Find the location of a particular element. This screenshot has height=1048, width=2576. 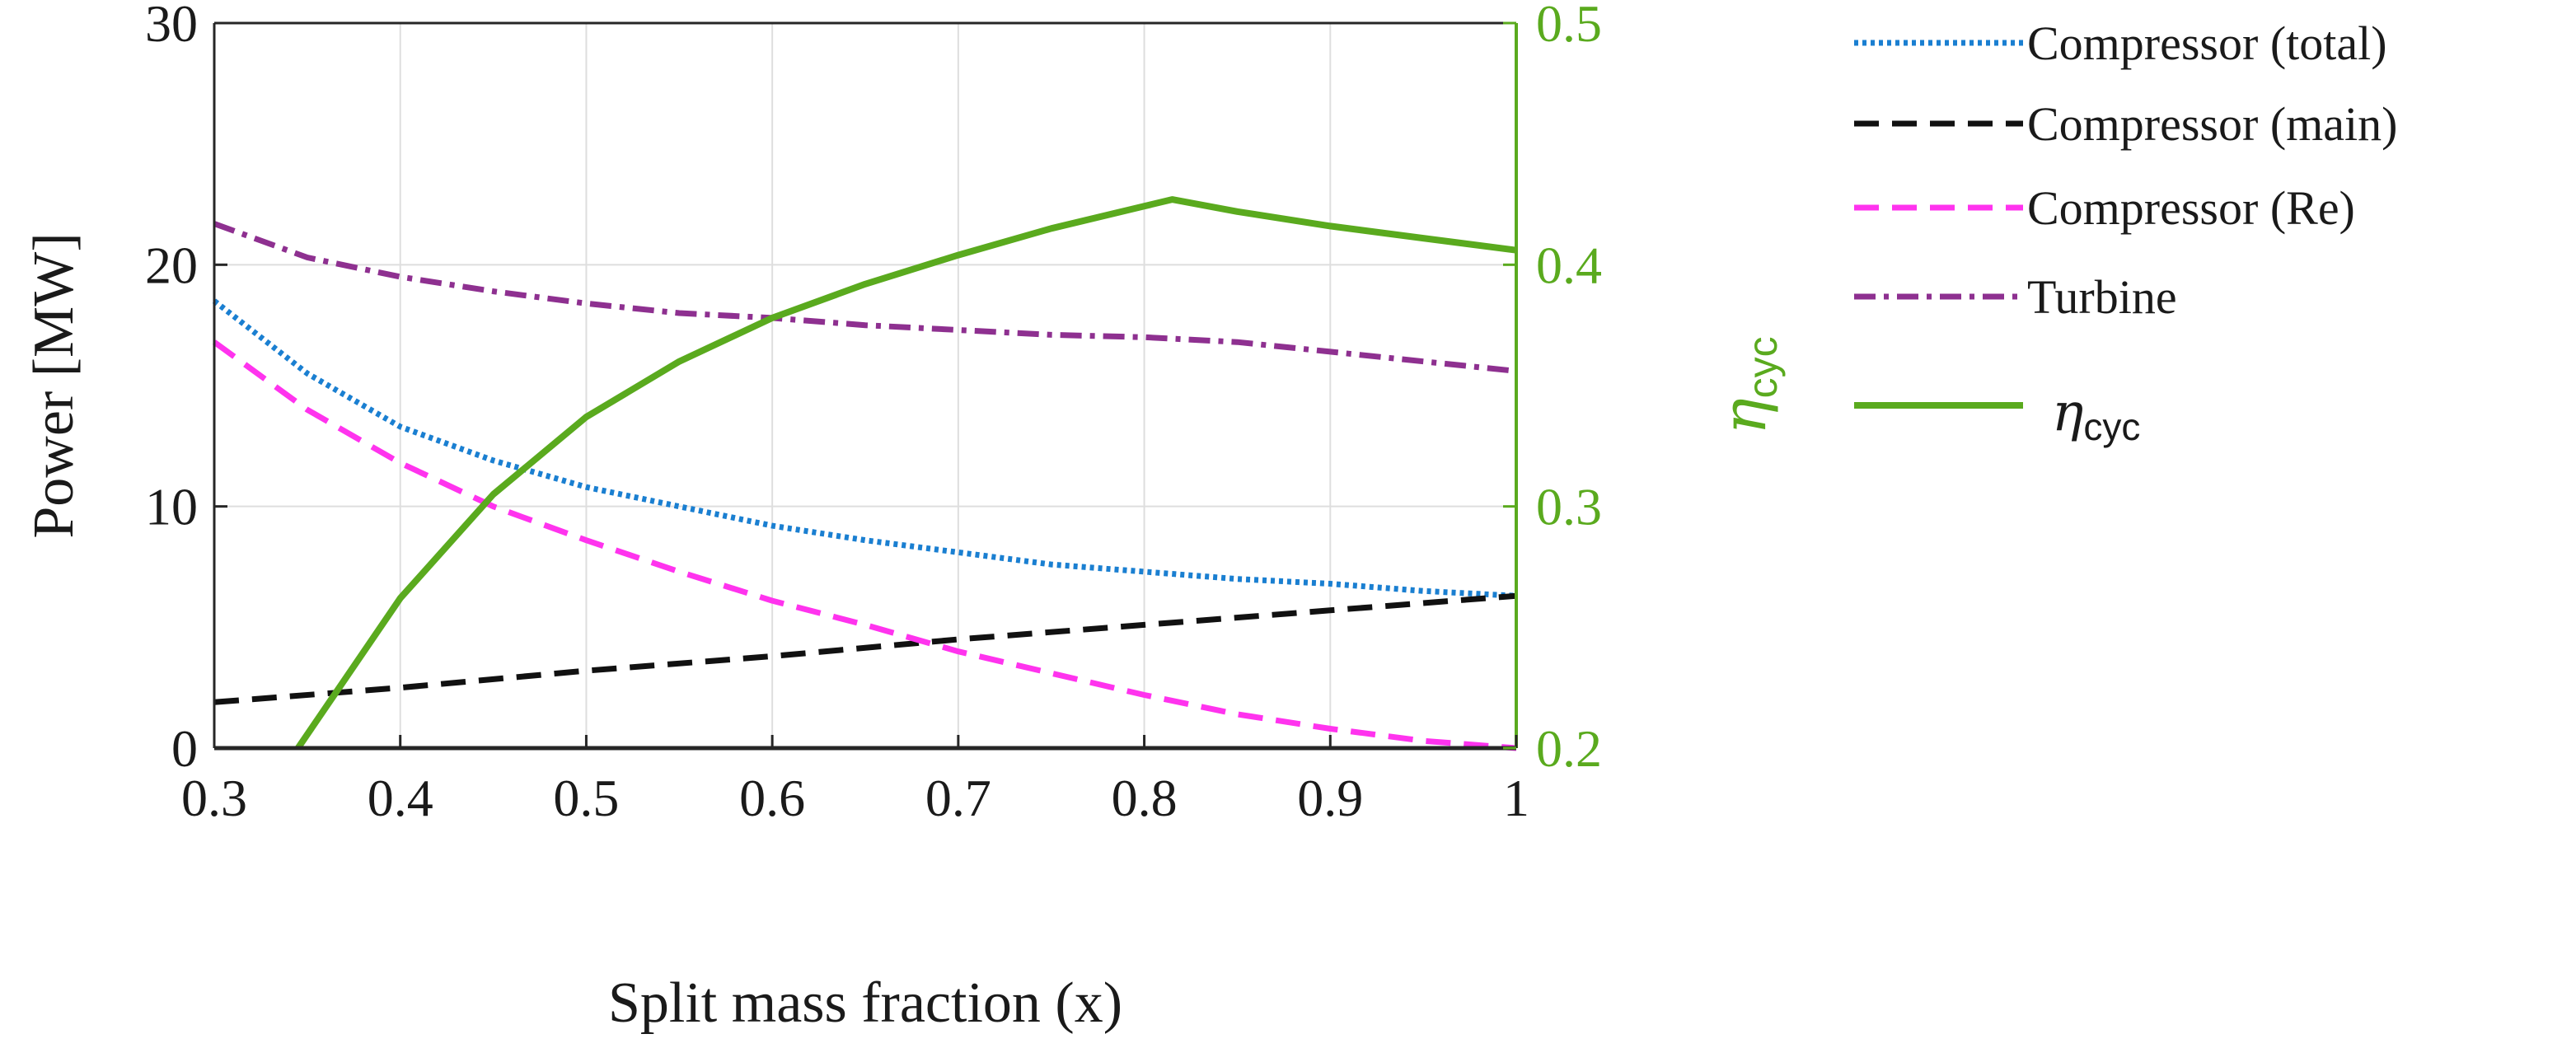

legend-label-4: ηcyc is located at coordinates (2096, 415).